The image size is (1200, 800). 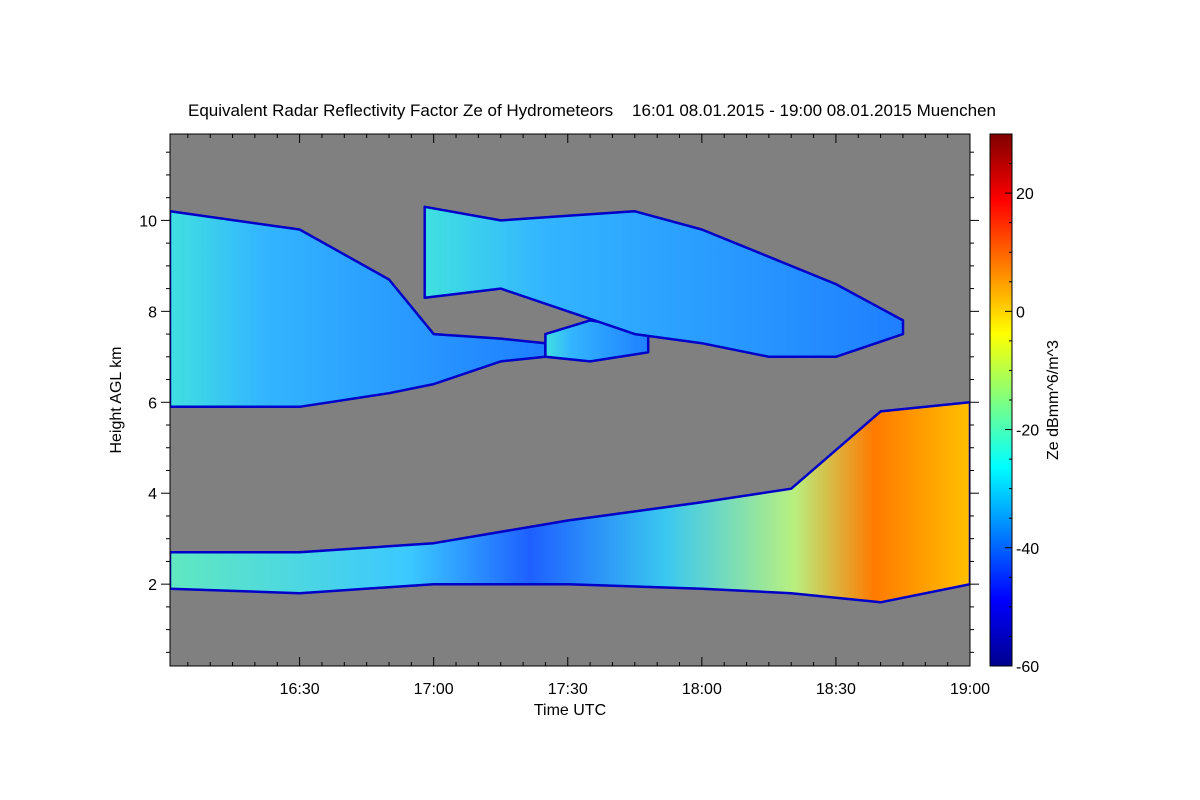 What do you see at coordinates (1025, 194) in the screenshot?
I see `colorbar-tick-label: 20` at bounding box center [1025, 194].